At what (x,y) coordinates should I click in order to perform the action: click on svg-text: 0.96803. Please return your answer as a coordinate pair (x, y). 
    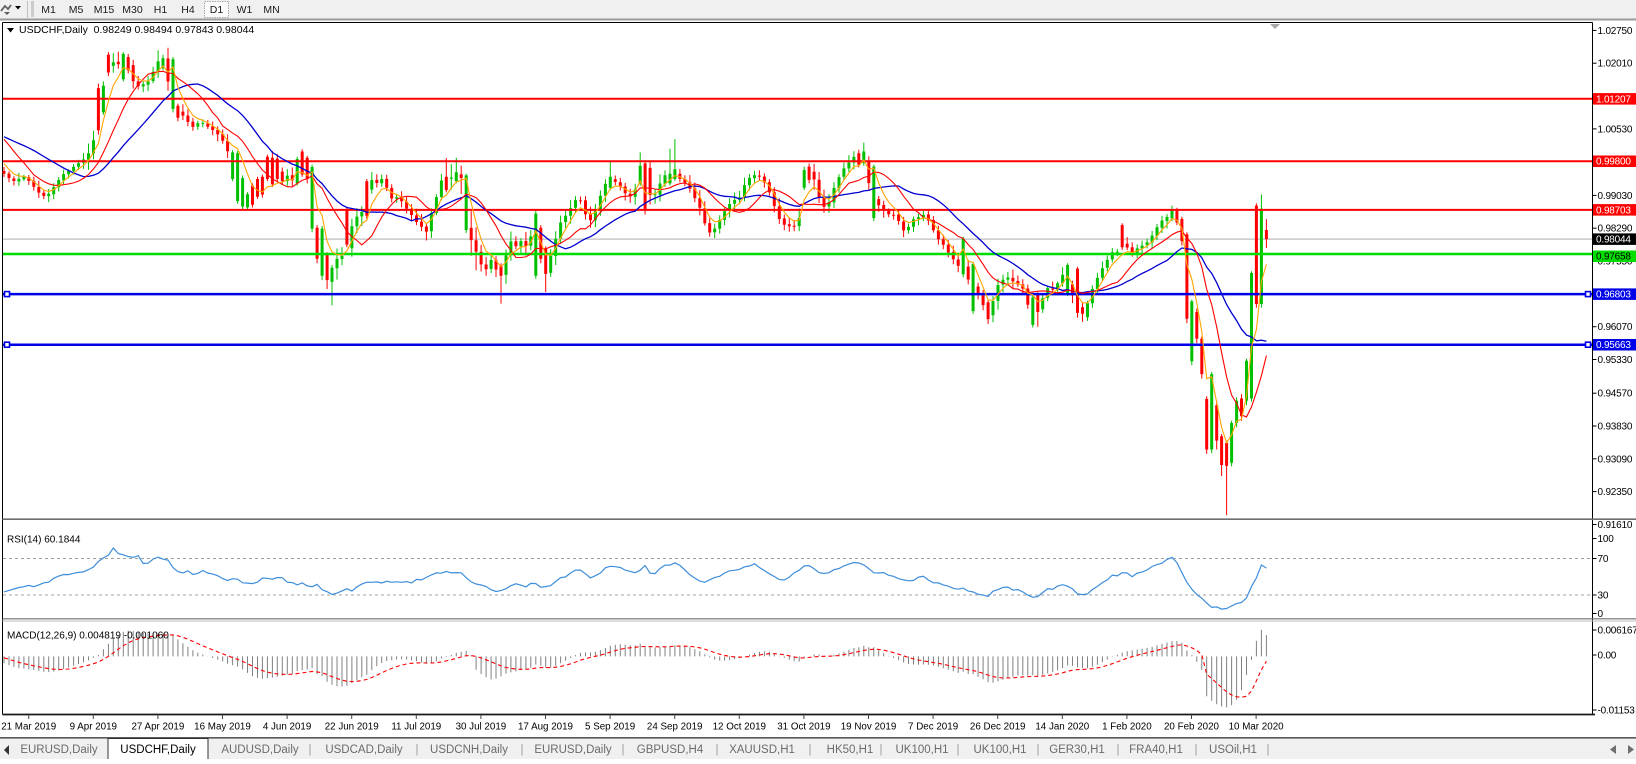
    Looking at the image, I should click on (1613, 295).